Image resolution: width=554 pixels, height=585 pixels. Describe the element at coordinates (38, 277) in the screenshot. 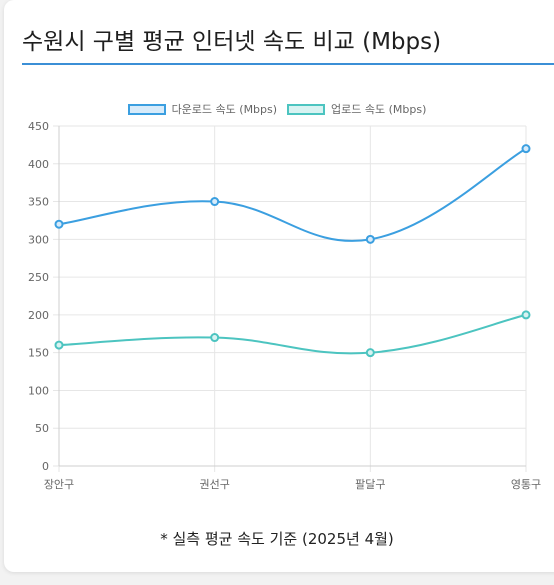

I see `y-tick-label: 250` at that location.